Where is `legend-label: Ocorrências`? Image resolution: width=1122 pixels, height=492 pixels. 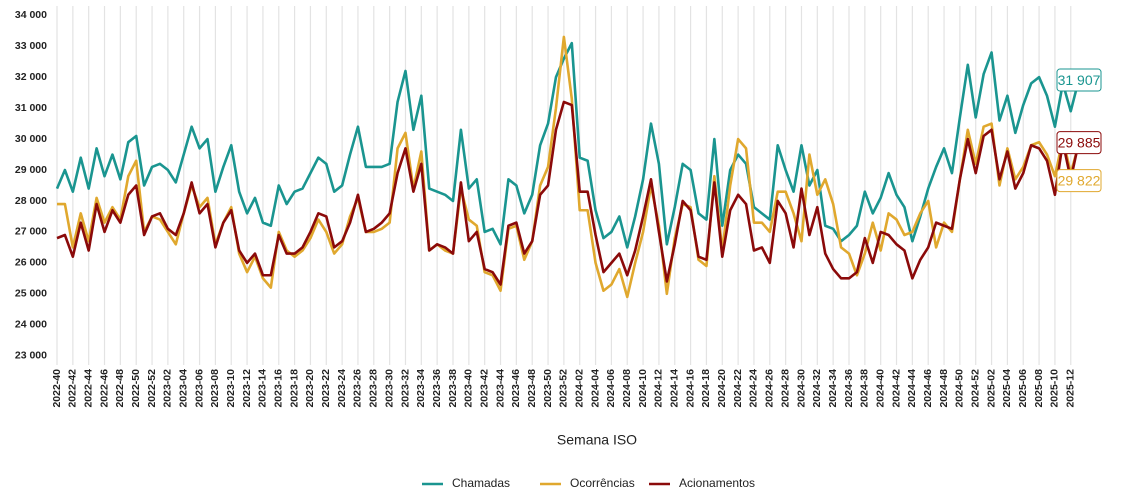
legend-label: Ocorrências is located at coordinates (602, 483).